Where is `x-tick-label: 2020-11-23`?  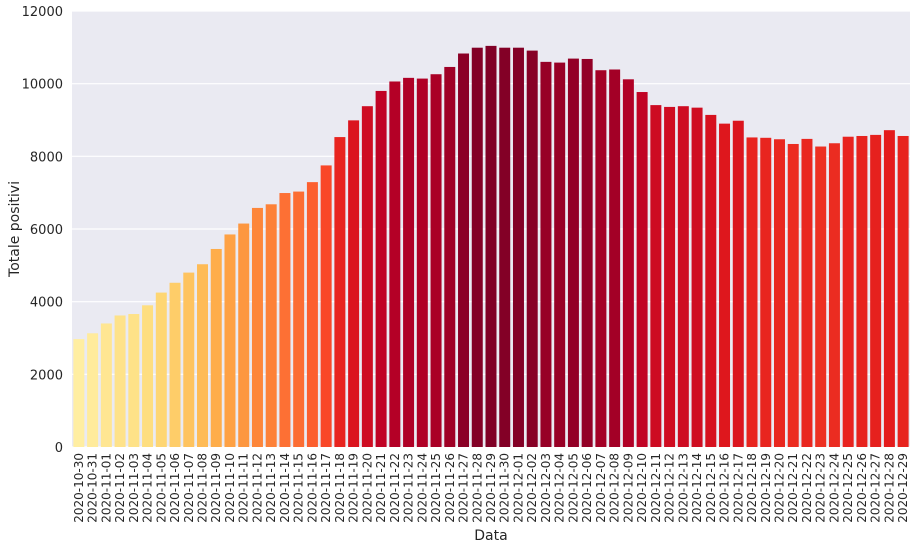 x-tick-label: 2020-11-23 is located at coordinates (409, 488).